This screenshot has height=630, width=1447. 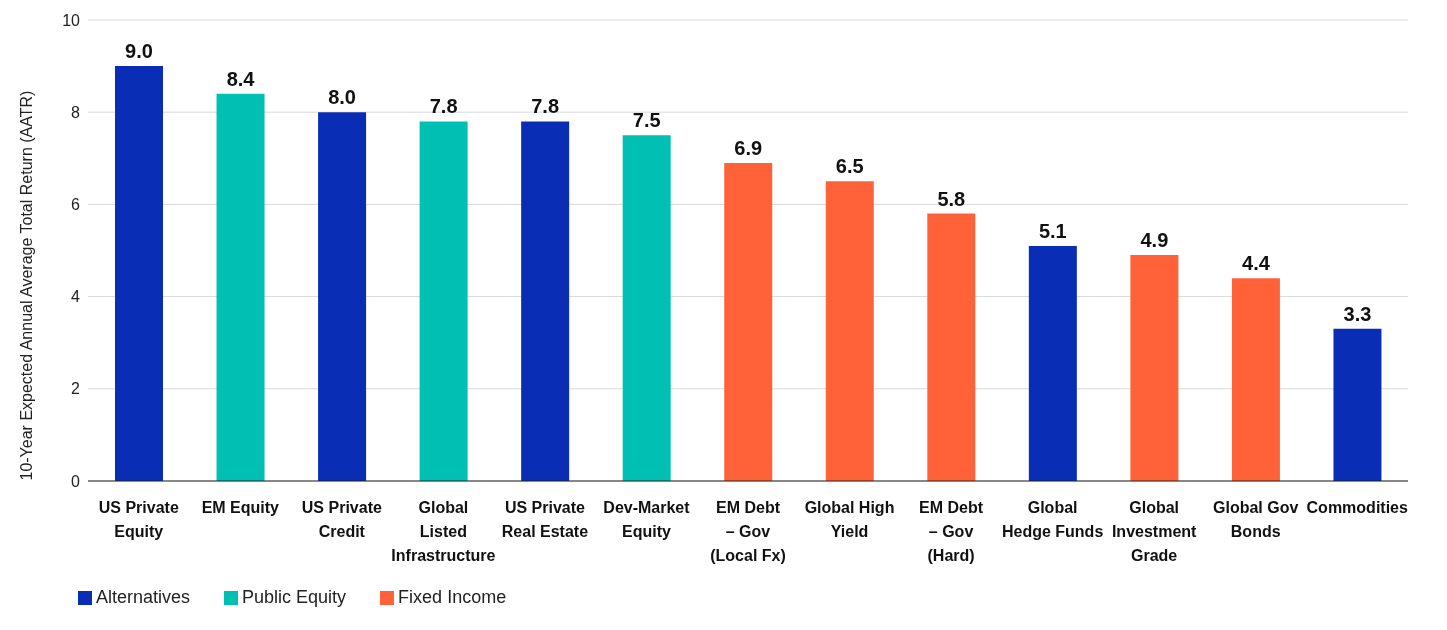 What do you see at coordinates (951, 198) in the screenshot?
I see `data-label: 5.8` at bounding box center [951, 198].